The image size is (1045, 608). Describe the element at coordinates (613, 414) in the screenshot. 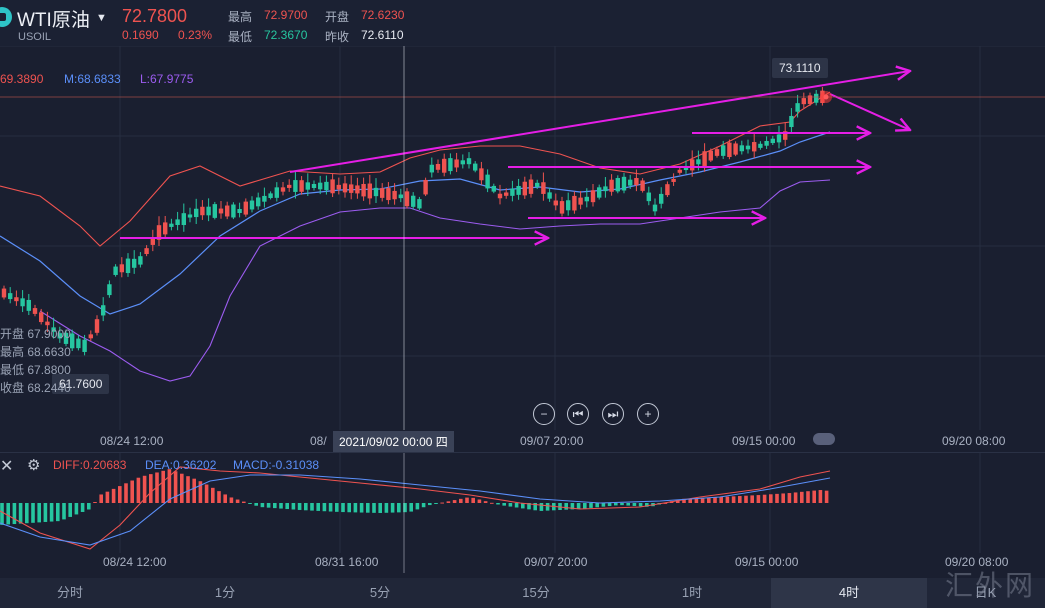

I see `jump-end-button: ⏭` at that location.